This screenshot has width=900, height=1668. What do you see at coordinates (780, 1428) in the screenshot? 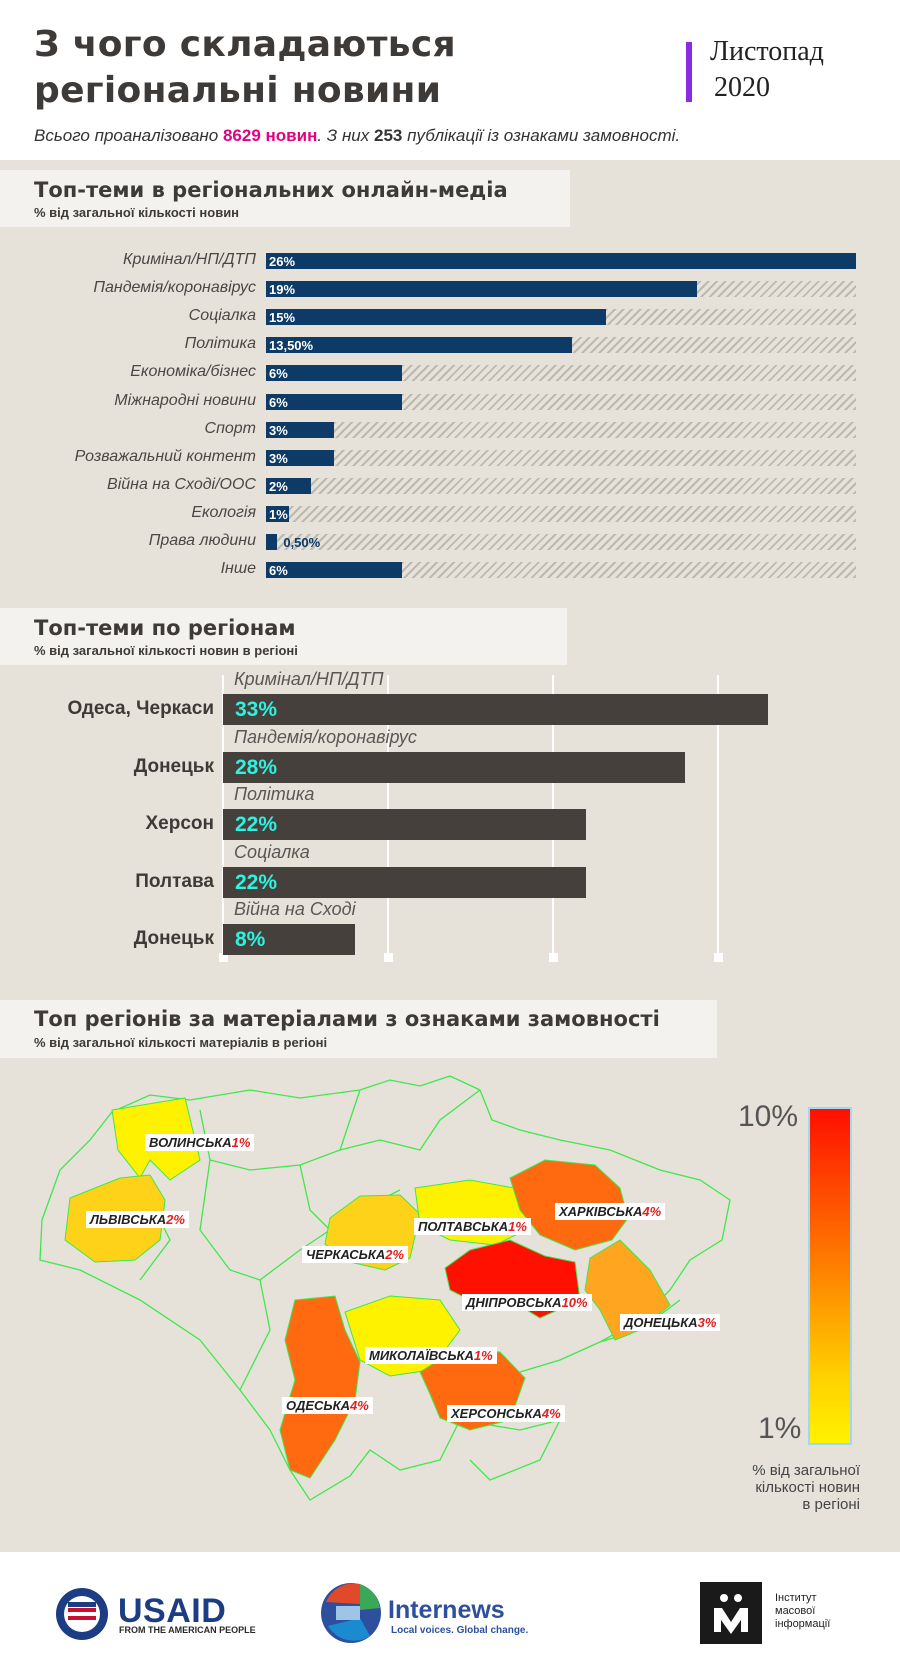
I see `legend-min-label: 1%` at bounding box center [780, 1428].